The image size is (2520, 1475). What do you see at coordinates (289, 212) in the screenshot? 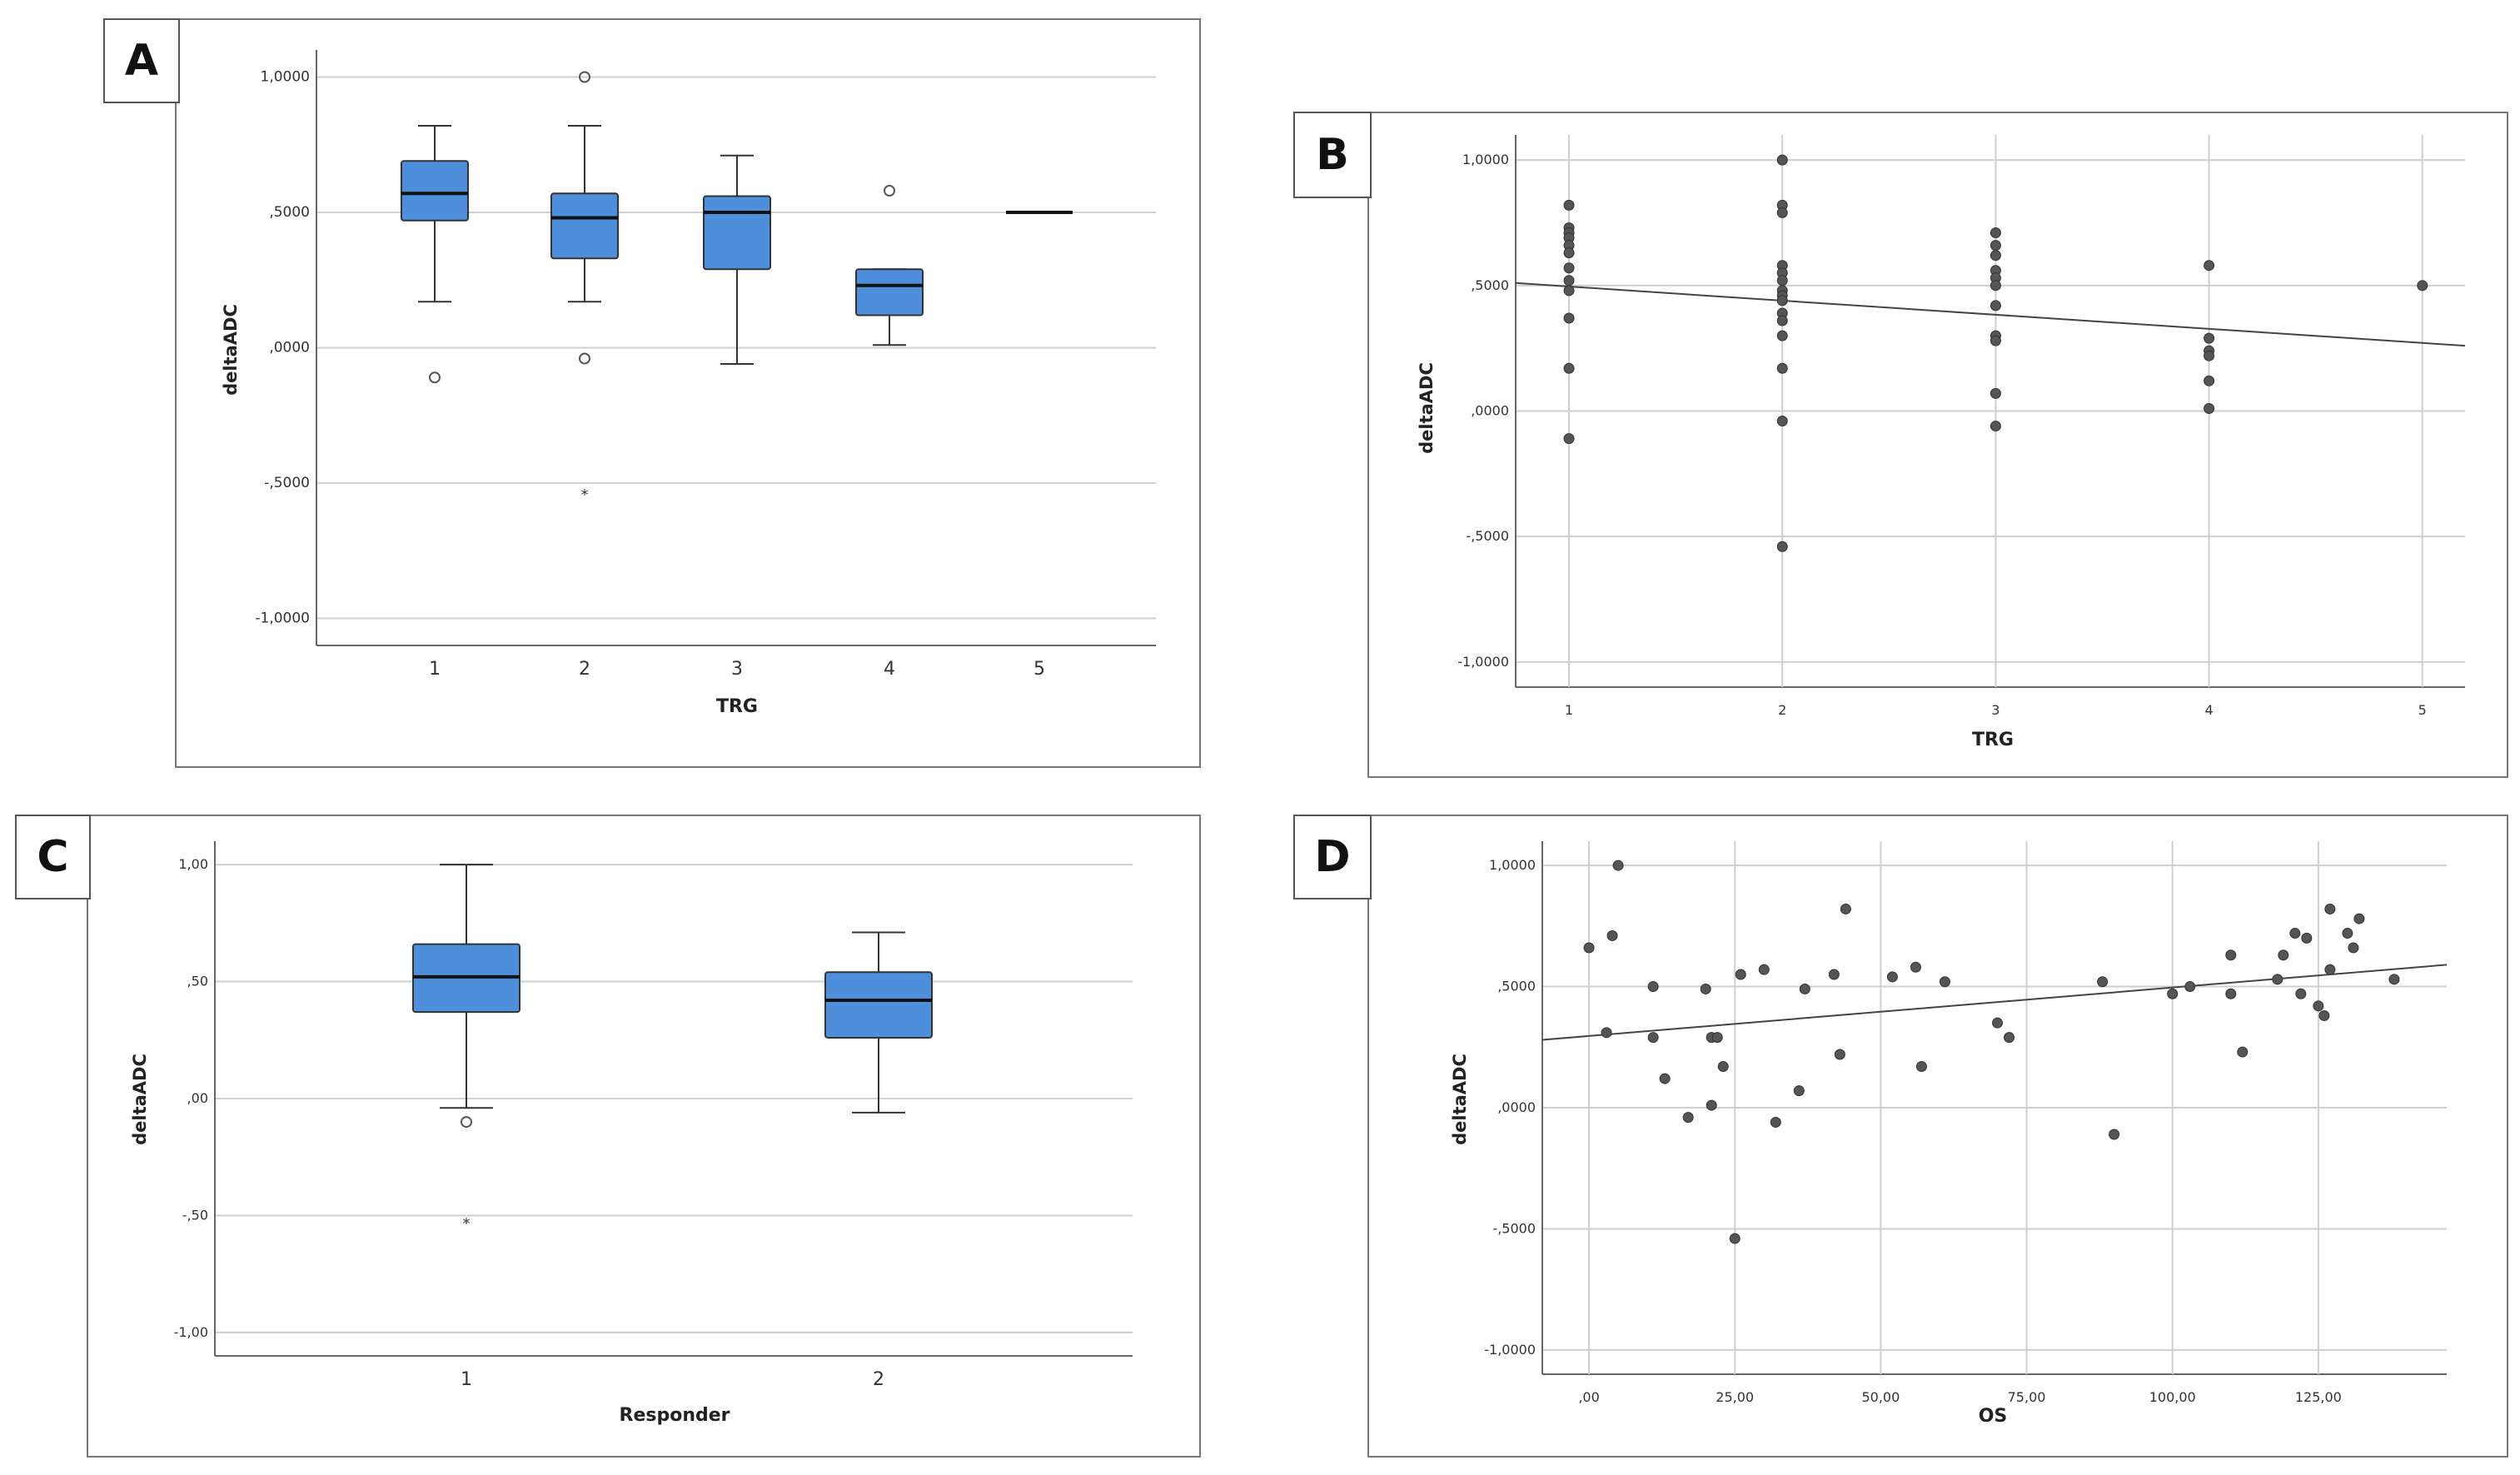
I see `y-tick-label-a: ,5000` at bounding box center [289, 212].